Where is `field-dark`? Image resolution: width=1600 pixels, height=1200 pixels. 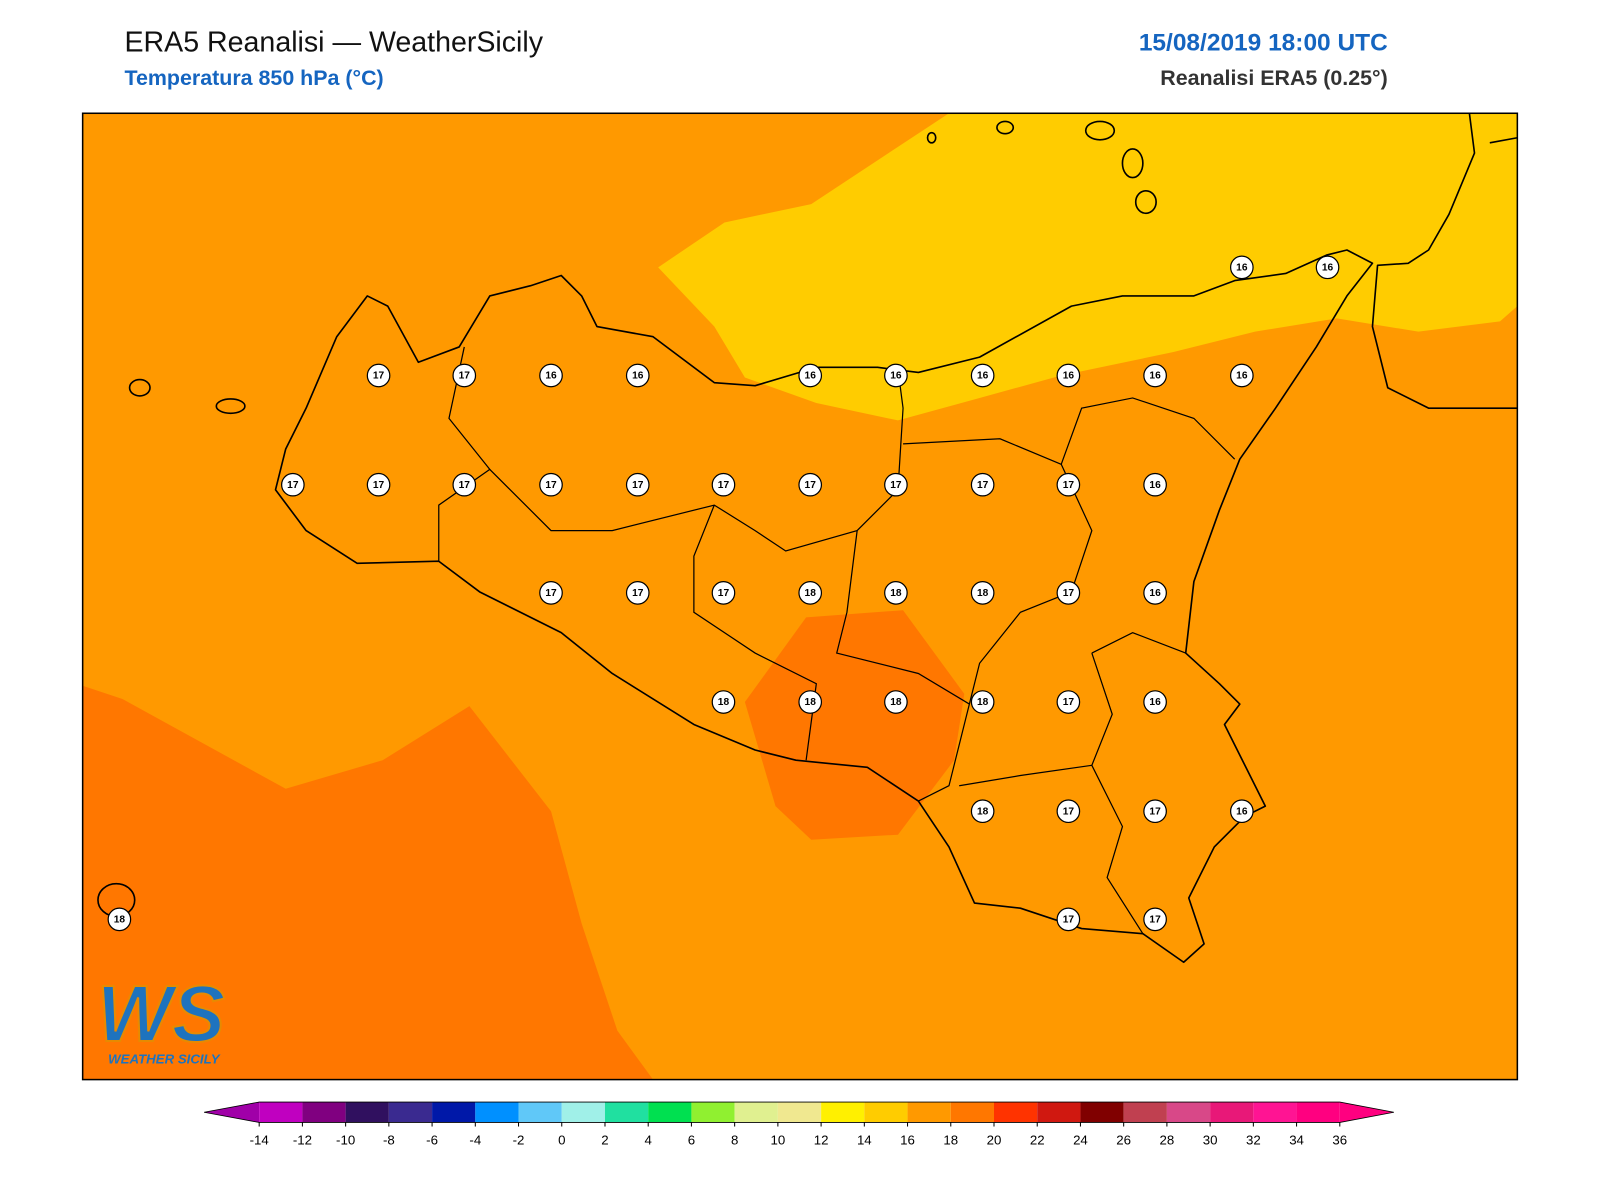
field-dark is located at coordinates (368, 882).